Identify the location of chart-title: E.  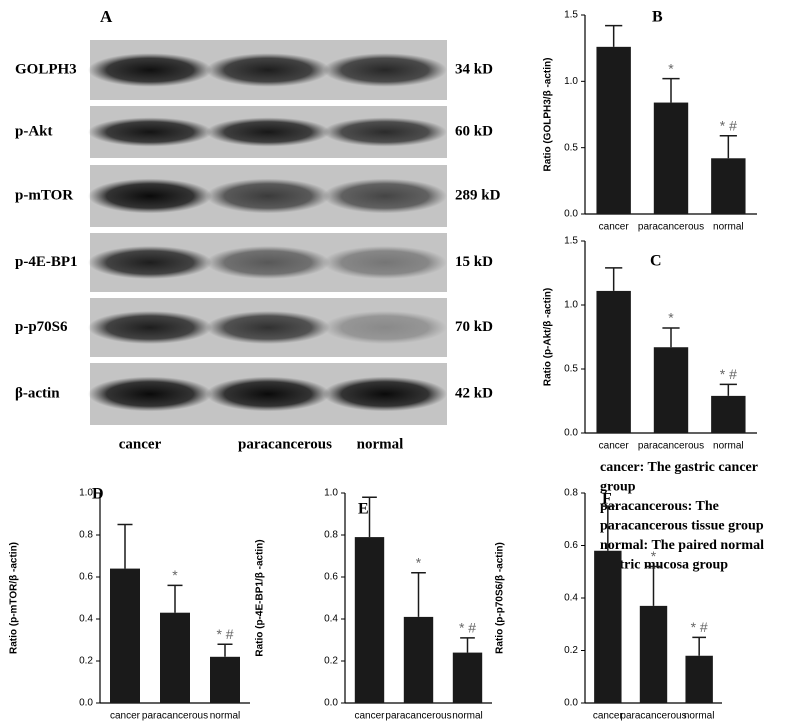
(363, 509).